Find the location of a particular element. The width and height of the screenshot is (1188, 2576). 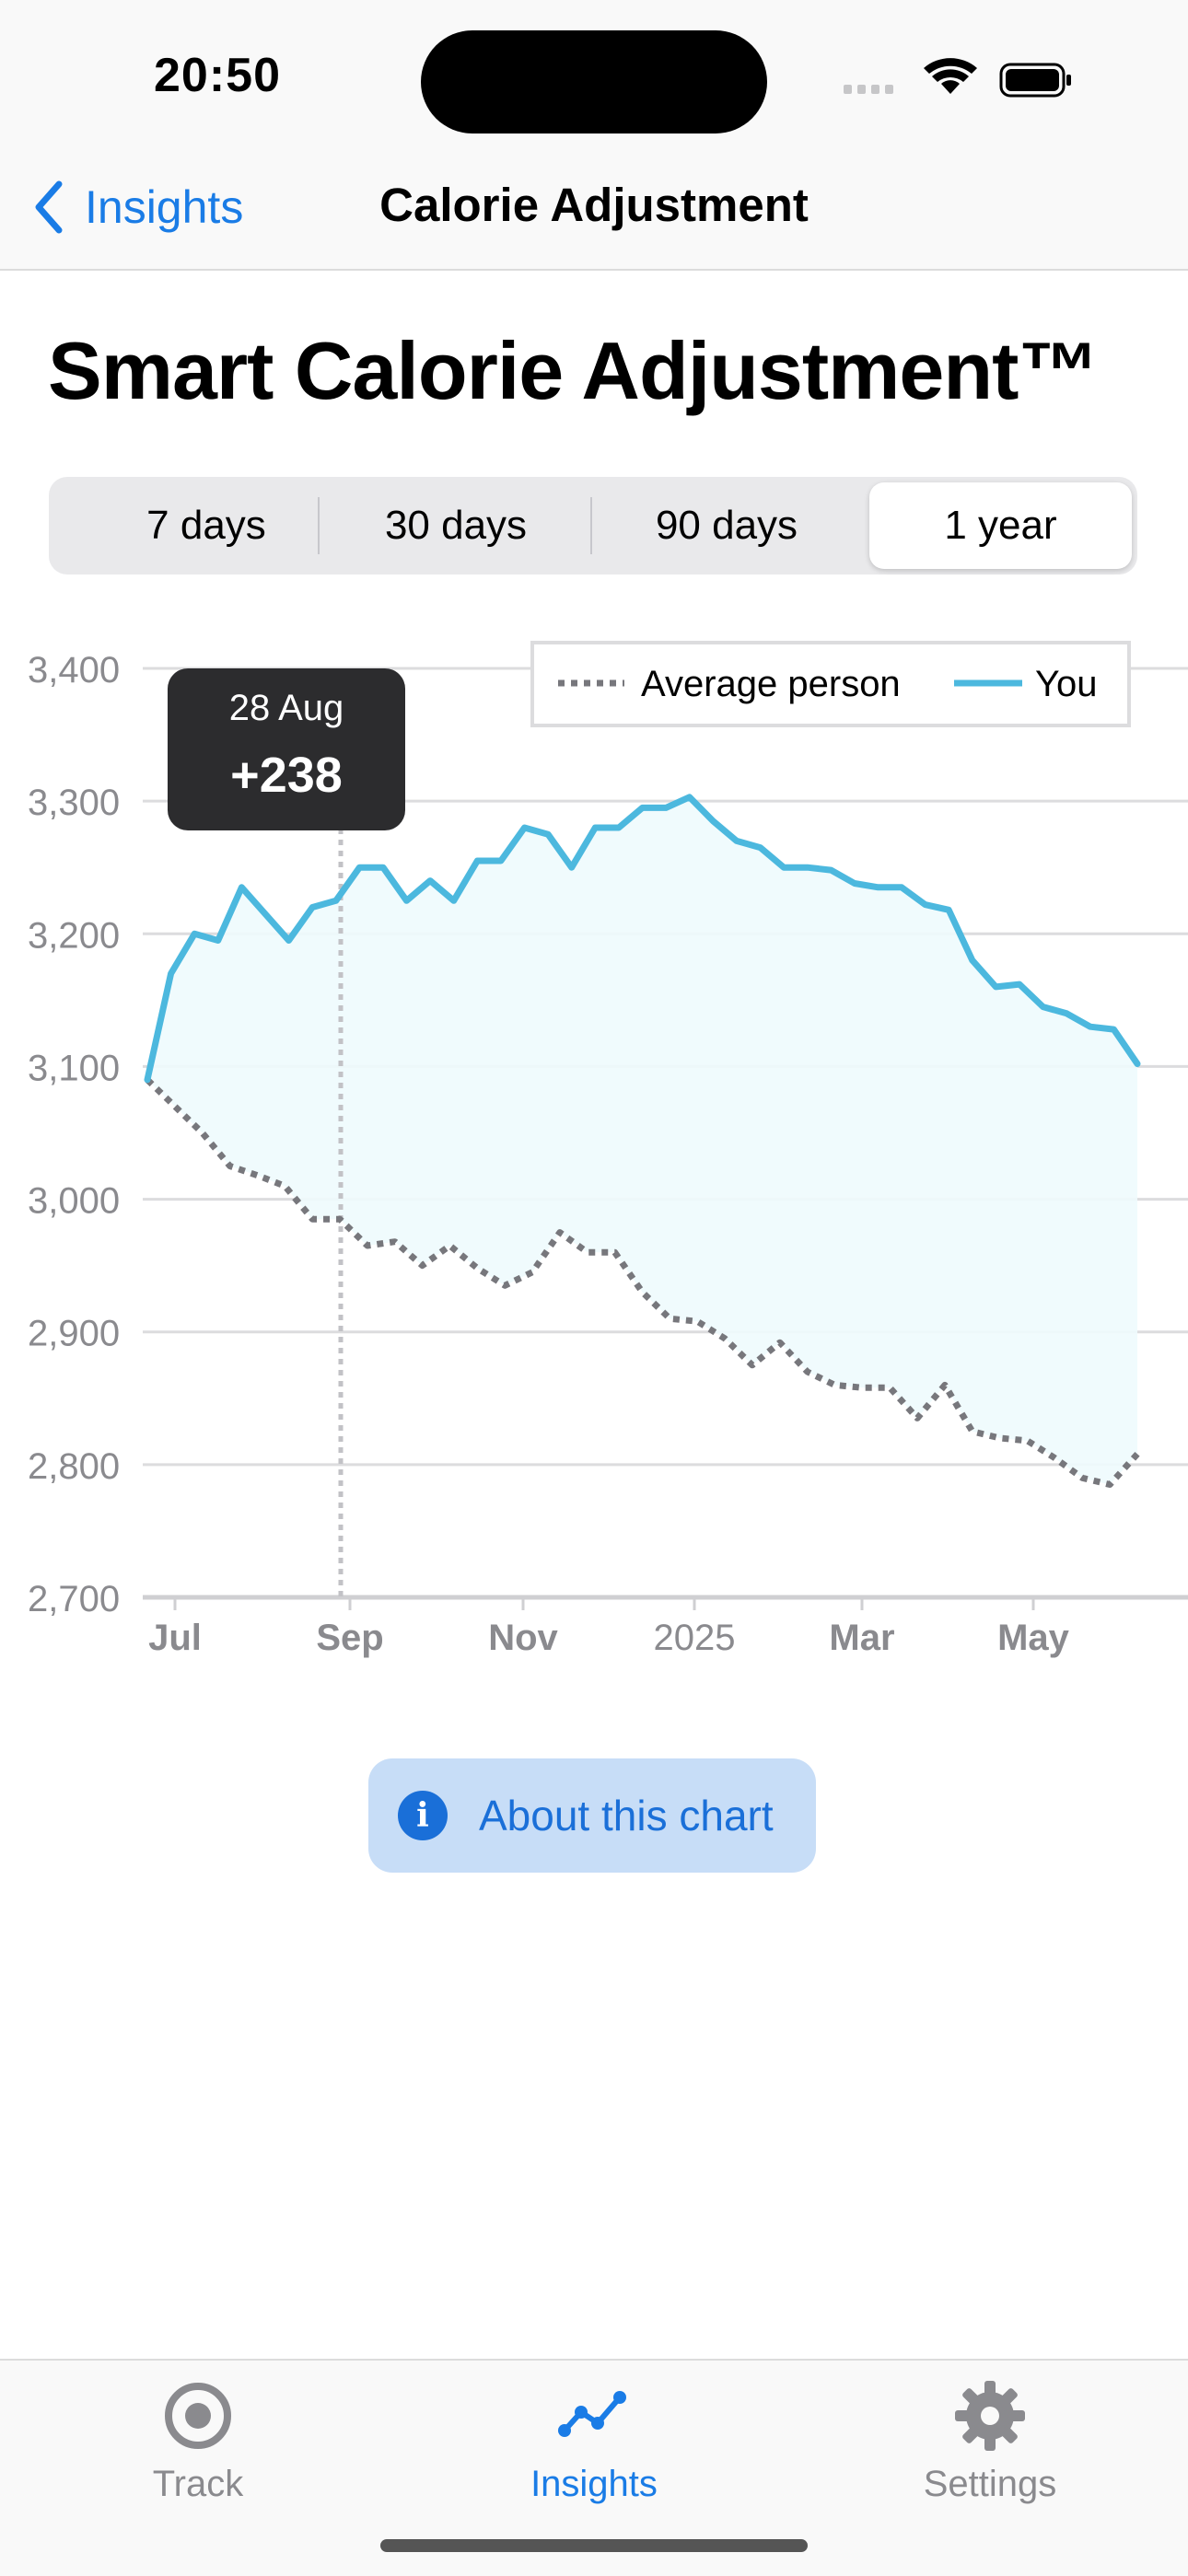

segment-7-days: 7 days is located at coordinates (206, 525).